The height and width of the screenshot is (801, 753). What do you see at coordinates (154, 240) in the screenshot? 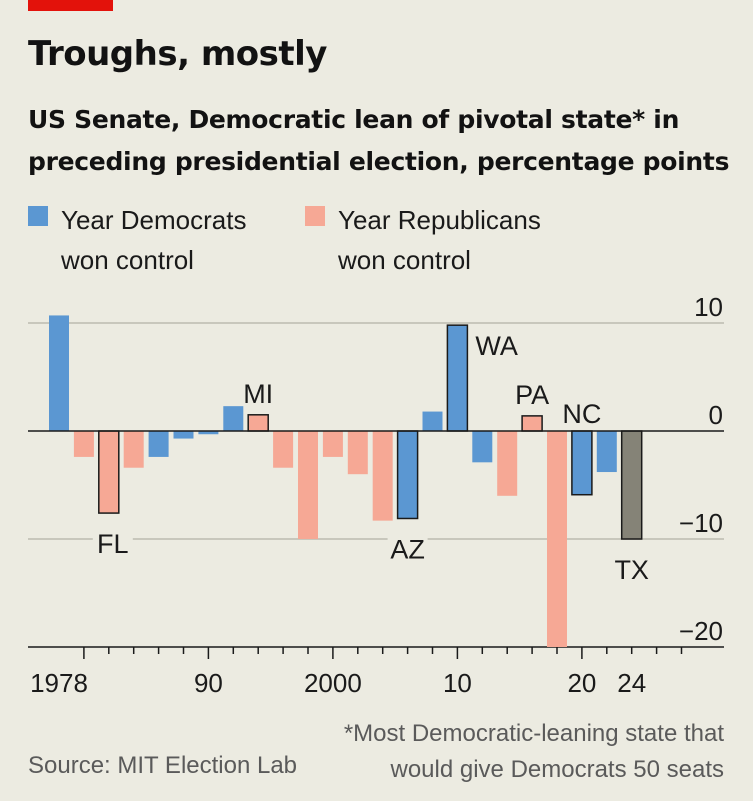
I see `legend-label-dem: Year Democrats won control` at bounding box center [154, 240].